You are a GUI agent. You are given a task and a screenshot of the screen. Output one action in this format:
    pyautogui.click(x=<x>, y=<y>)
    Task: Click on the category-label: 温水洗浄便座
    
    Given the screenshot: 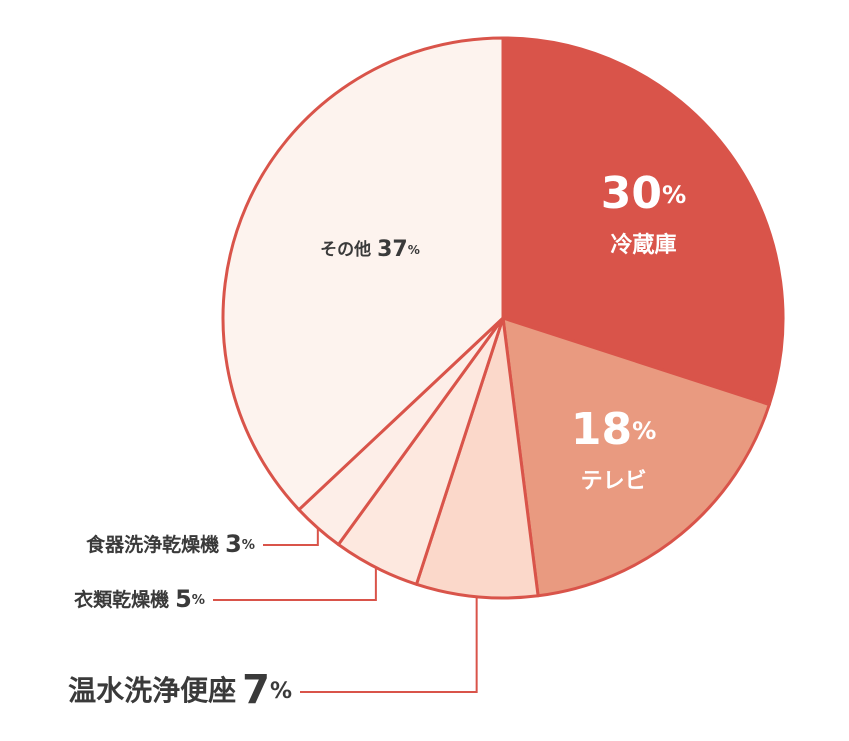 What is the action you would take?
    pyautogui.click(x=152, y=690)
    